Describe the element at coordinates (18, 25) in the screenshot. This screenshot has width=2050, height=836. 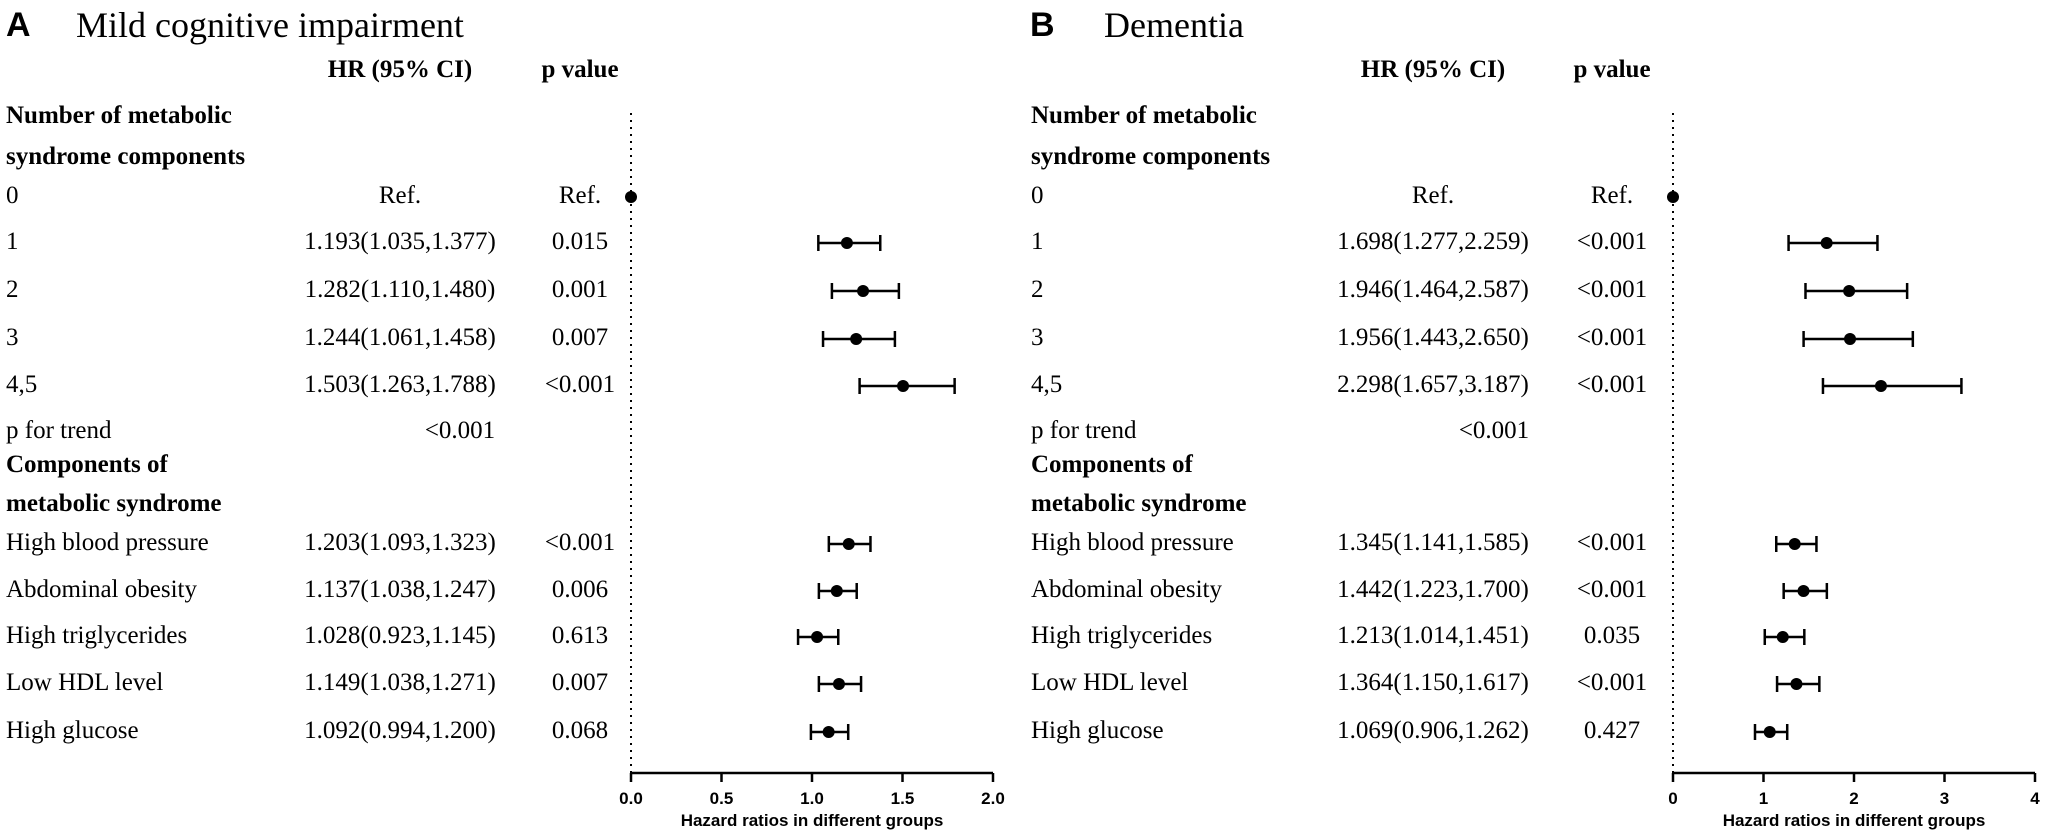
I see `panel-letter: A` at that location.